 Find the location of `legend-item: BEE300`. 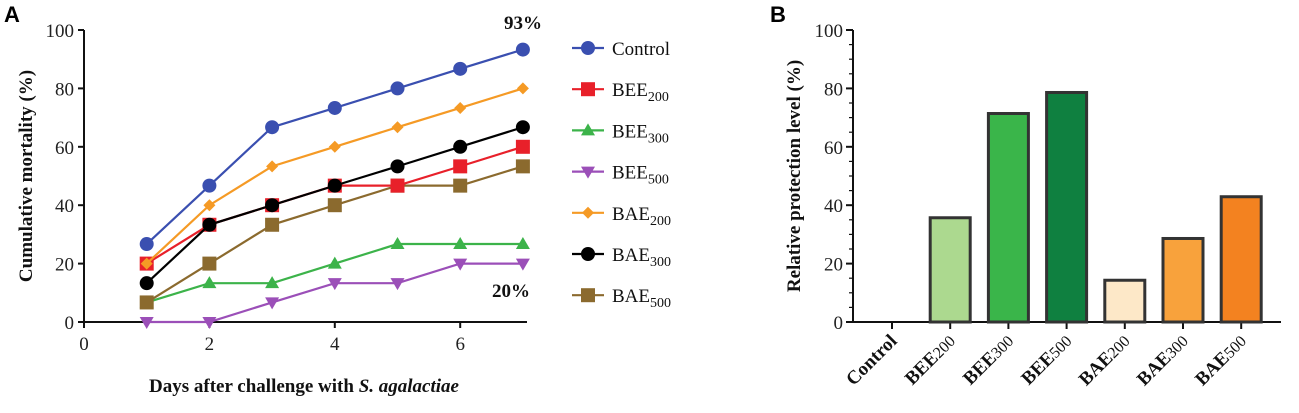

legend-item: BEE300 is located at coordinates (620, 133).